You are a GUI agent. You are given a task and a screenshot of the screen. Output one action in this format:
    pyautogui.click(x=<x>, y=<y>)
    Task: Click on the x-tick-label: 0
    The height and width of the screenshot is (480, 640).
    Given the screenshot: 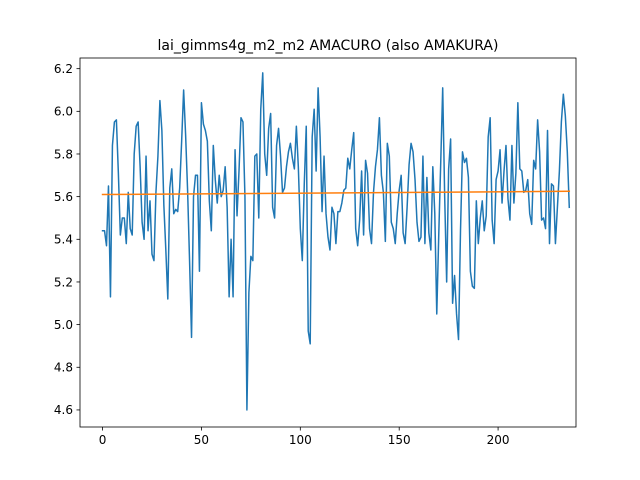 What is the action you would take?
    pyautogui.click(x=103, y=440)
    